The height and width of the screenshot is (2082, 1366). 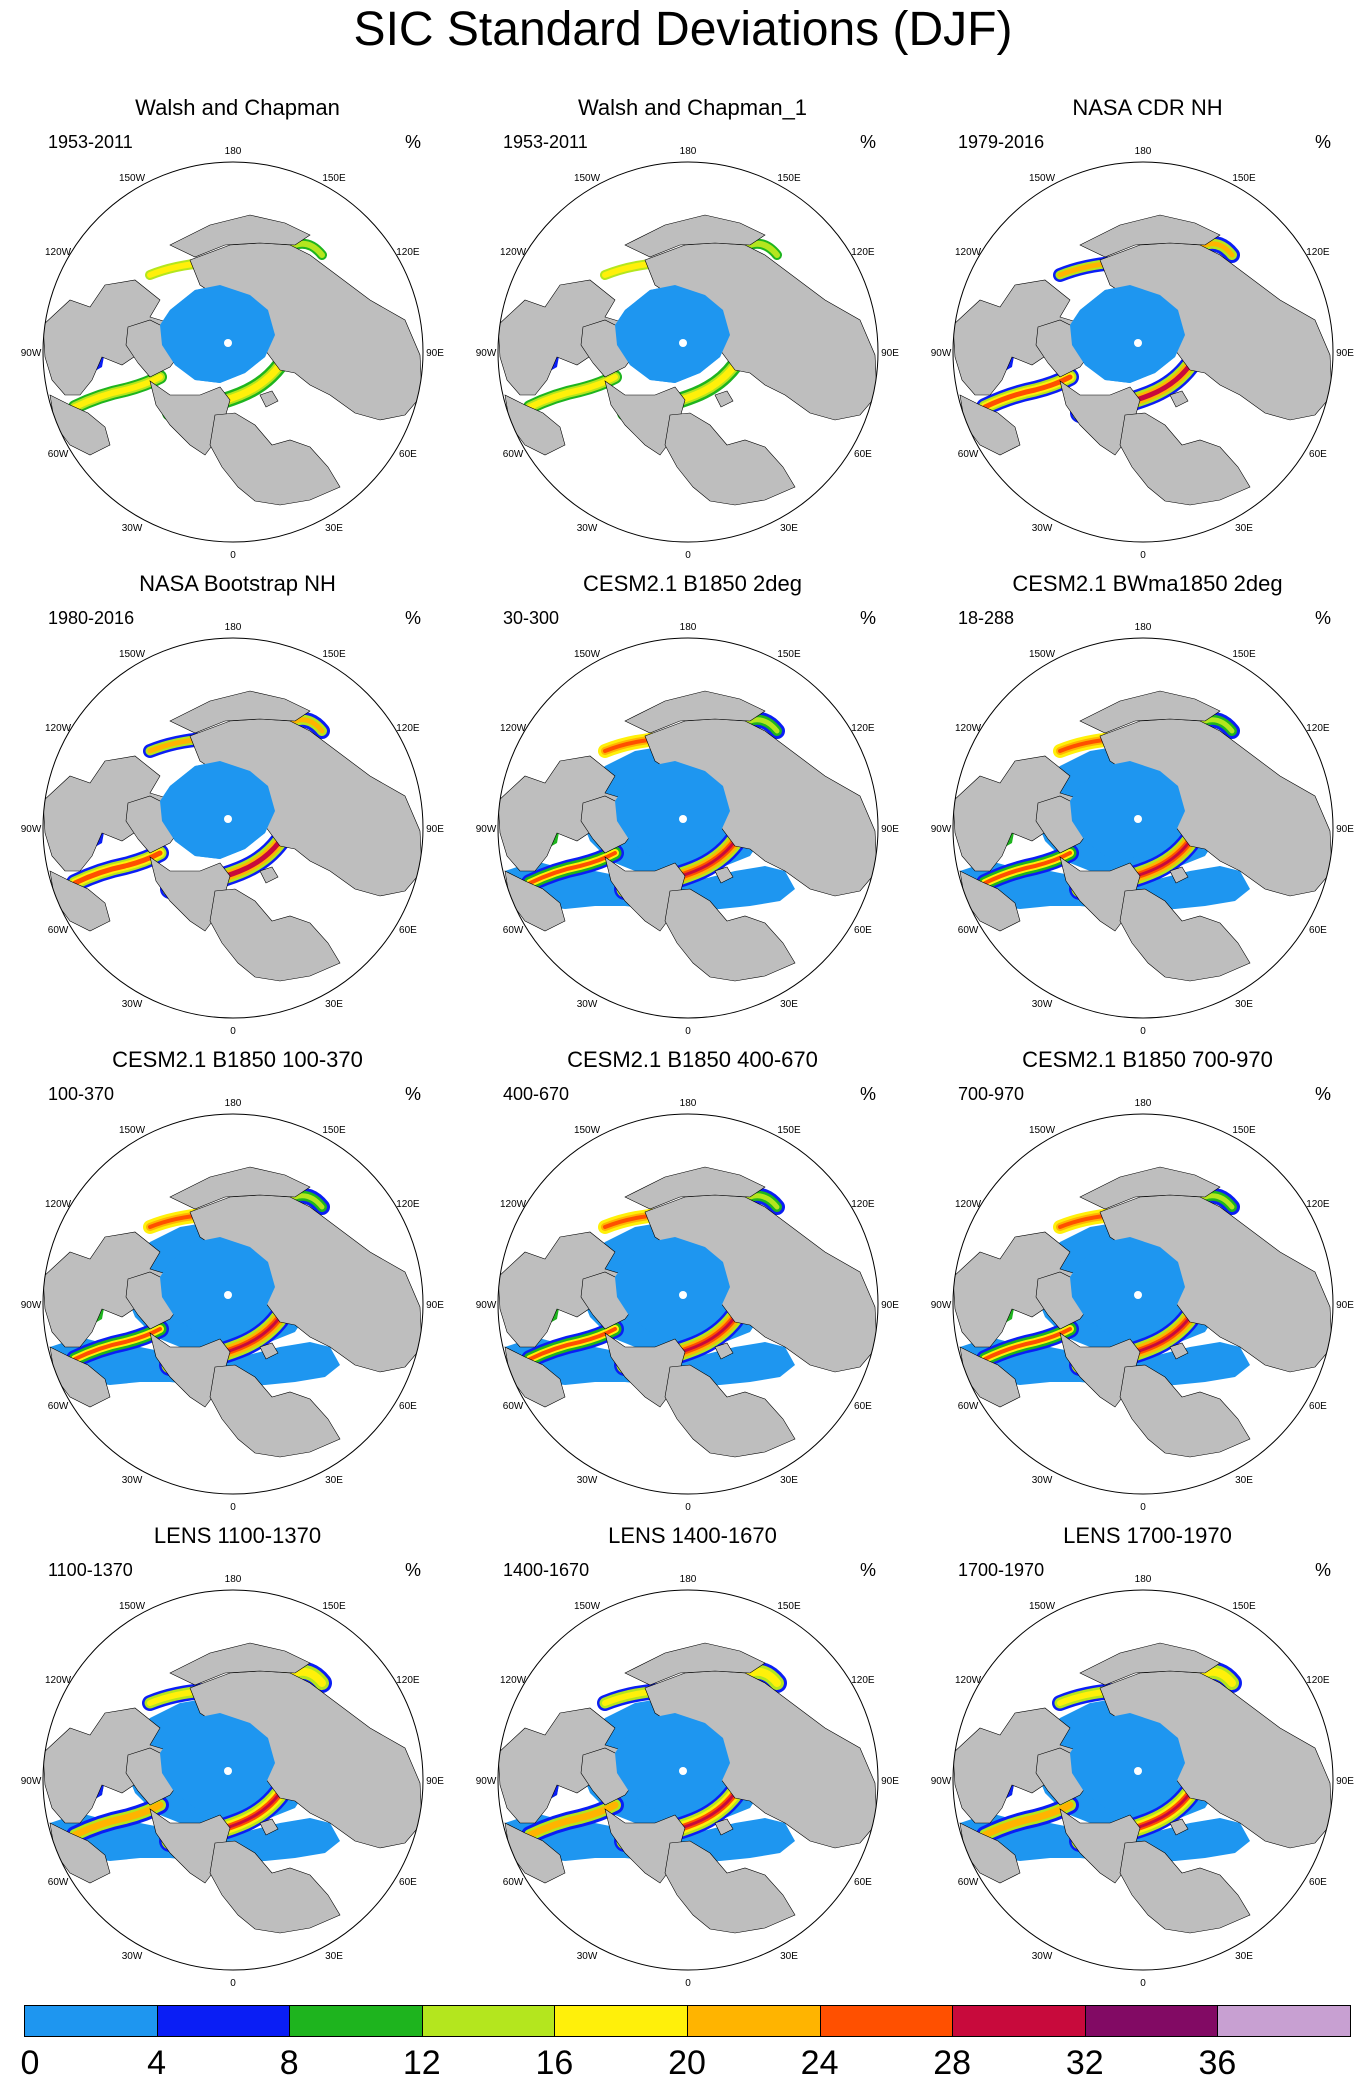 What do you see at coordinates (536, 1094) in the screenshot?
I see `period-label: 400-670` at bounding box center [536, 1094].